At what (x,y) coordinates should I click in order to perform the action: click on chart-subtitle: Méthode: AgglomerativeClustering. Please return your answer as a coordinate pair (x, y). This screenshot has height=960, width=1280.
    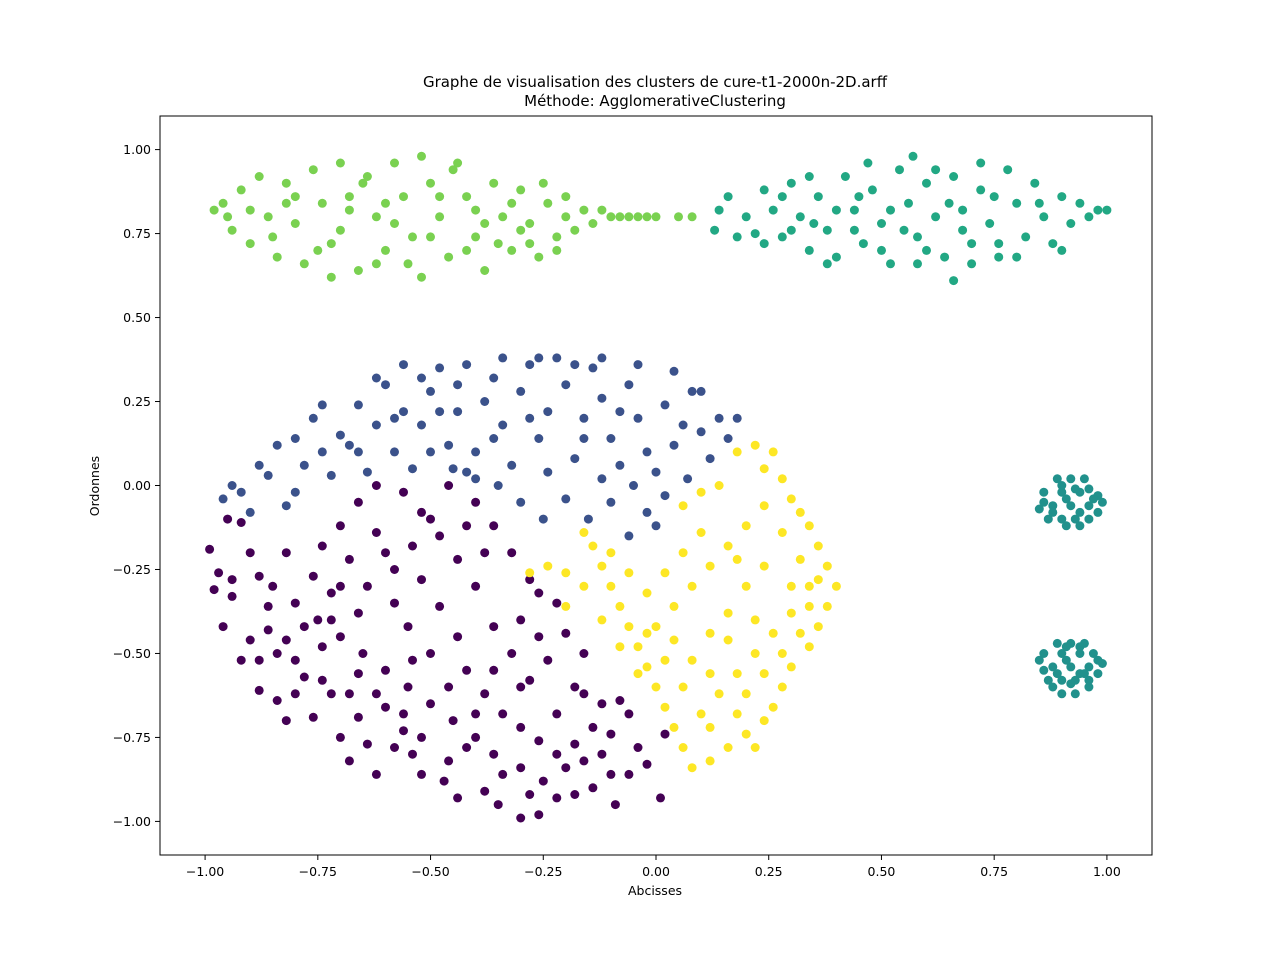
    Looking at the image, I should click on (655, 101).